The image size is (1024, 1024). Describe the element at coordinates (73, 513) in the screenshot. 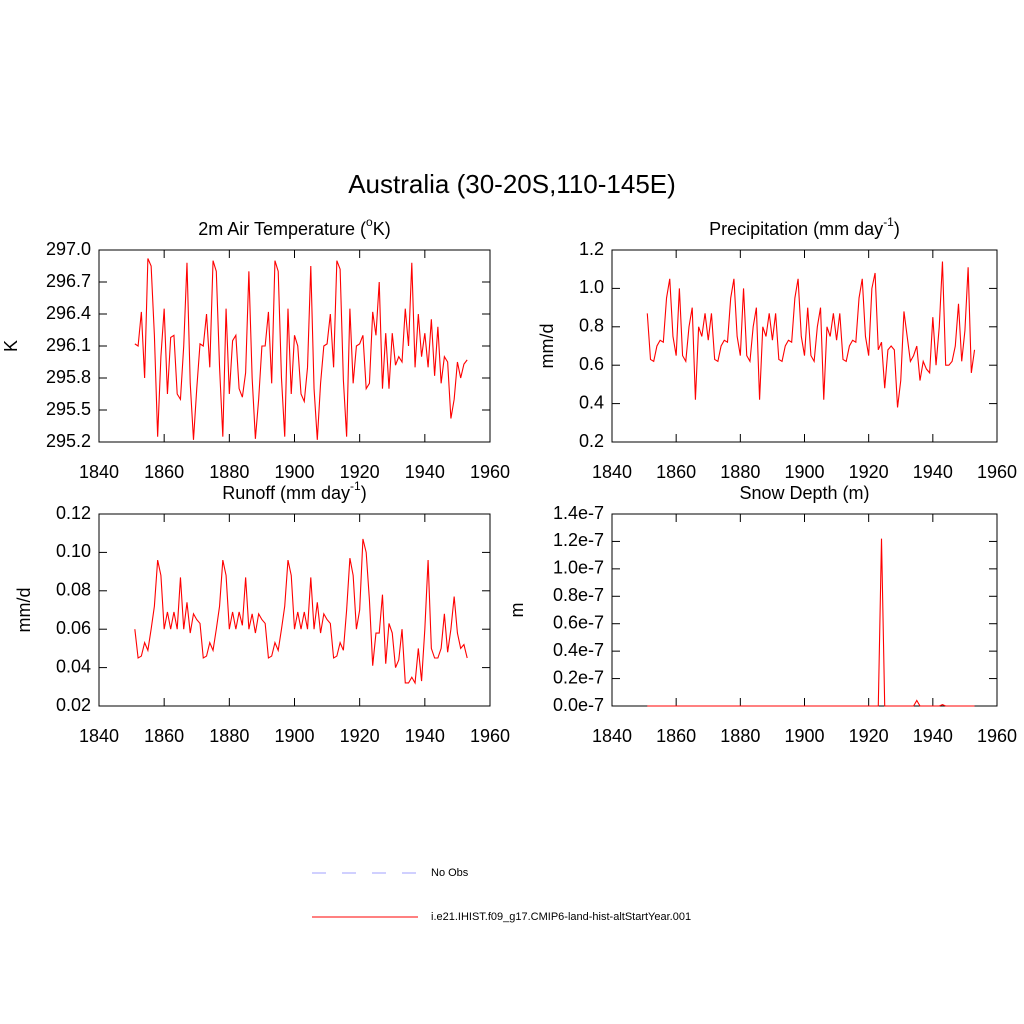

I see `y-tick-label: 0.12` at that location.